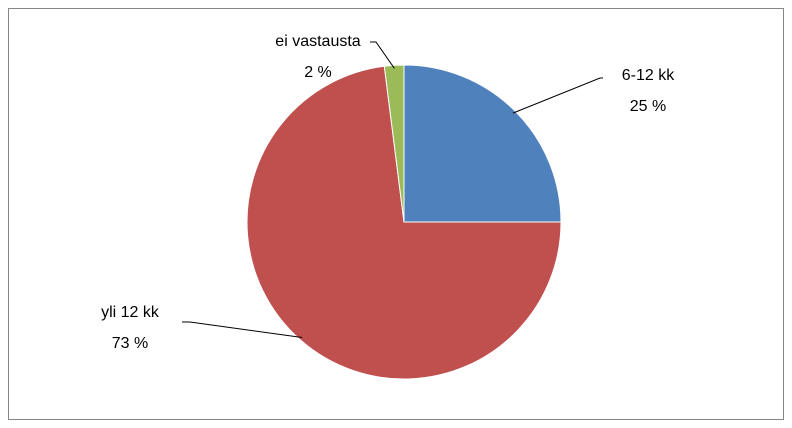  Describe the element at coordinates (648, 75) in the screenshot. I see `slice-label: 6-12 kk` at that location.